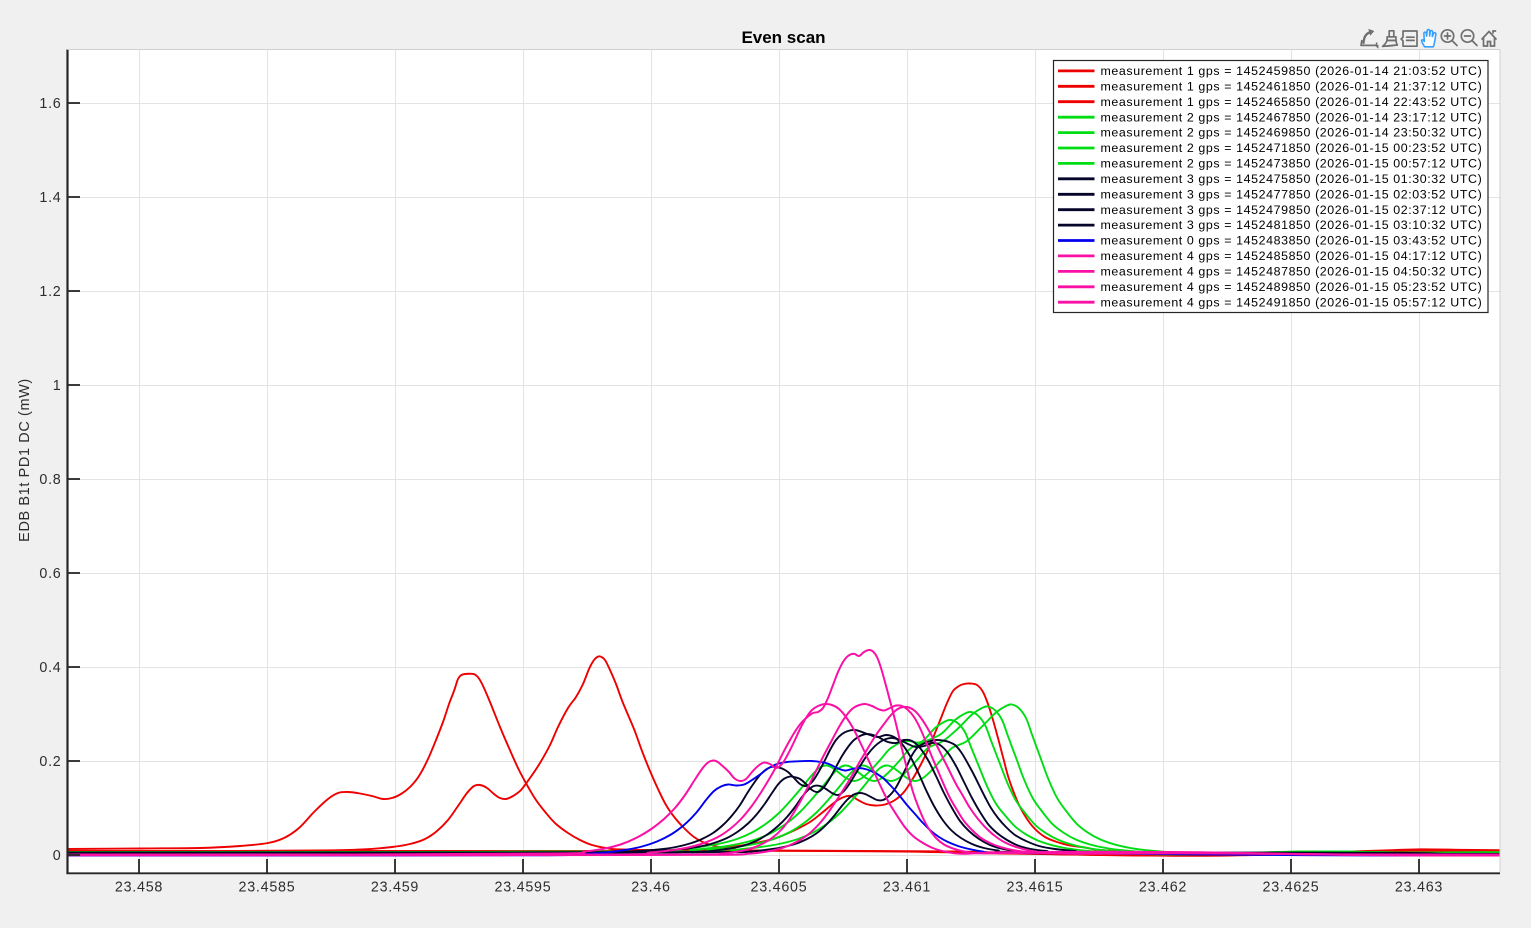 The height and width of the screenshot is (928, 1531). What do you see at coordinates (57, 856) in the screenshot?
I see `svg-text: 0` at bounding box center [57, 856].